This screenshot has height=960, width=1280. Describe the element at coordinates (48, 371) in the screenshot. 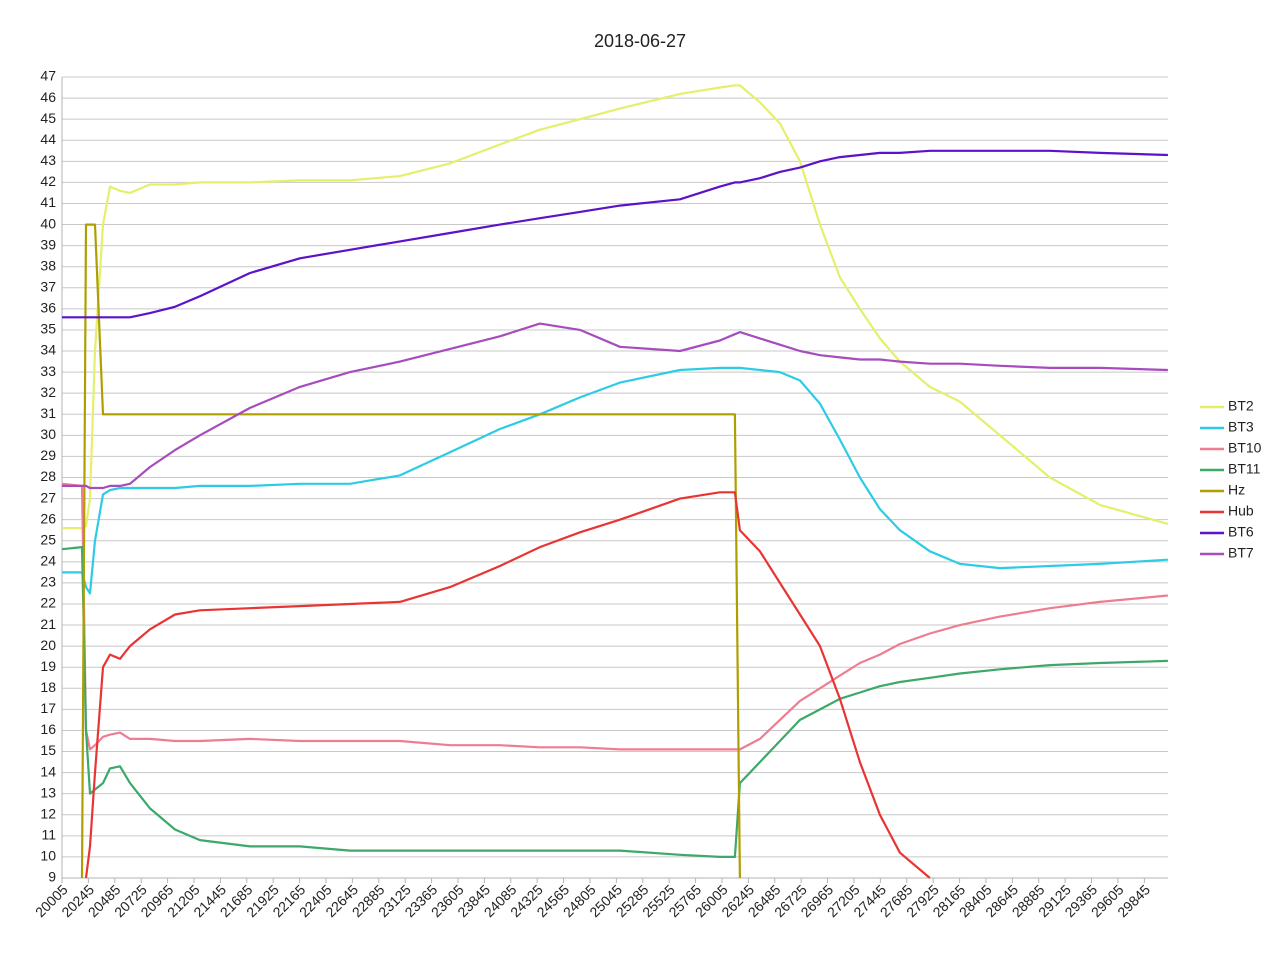

I see `y-tick-label: 33` at that location.